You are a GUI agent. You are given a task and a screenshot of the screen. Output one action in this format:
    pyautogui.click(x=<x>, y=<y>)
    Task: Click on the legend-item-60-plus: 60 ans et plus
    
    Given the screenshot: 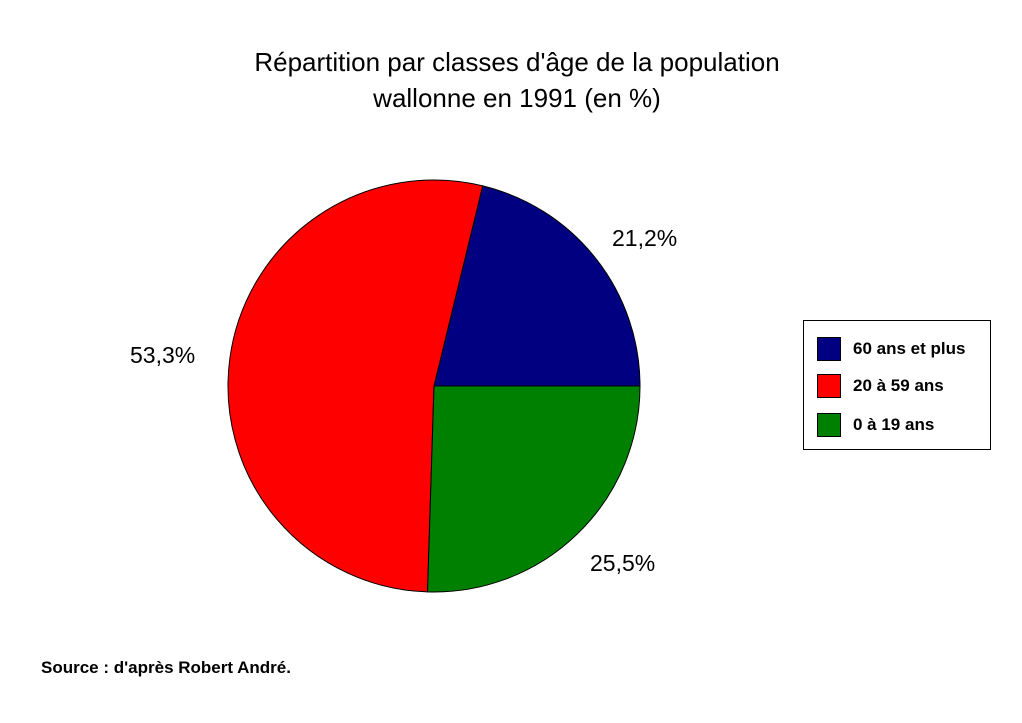 What is the action you would take?
    pyautogui.click(x=891, y=349)
    